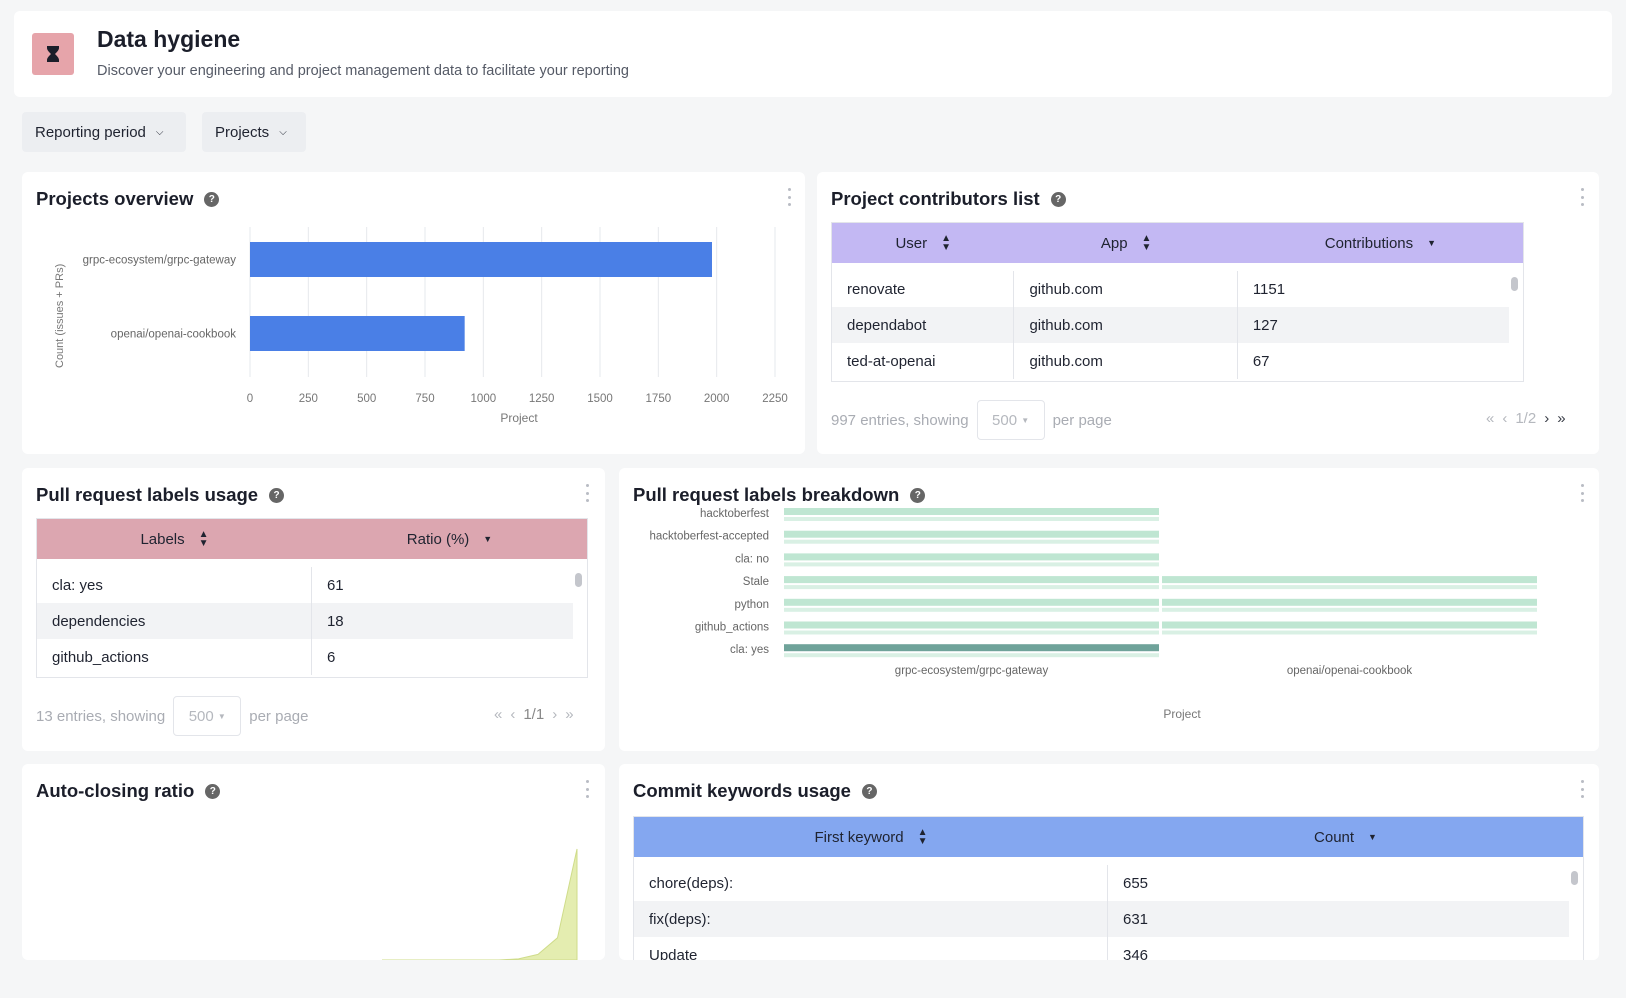  Describe the element at coordinates (871, 837) in the screenshot. I see `column-first-keyword: First keyword ▲ ▼` at that location.